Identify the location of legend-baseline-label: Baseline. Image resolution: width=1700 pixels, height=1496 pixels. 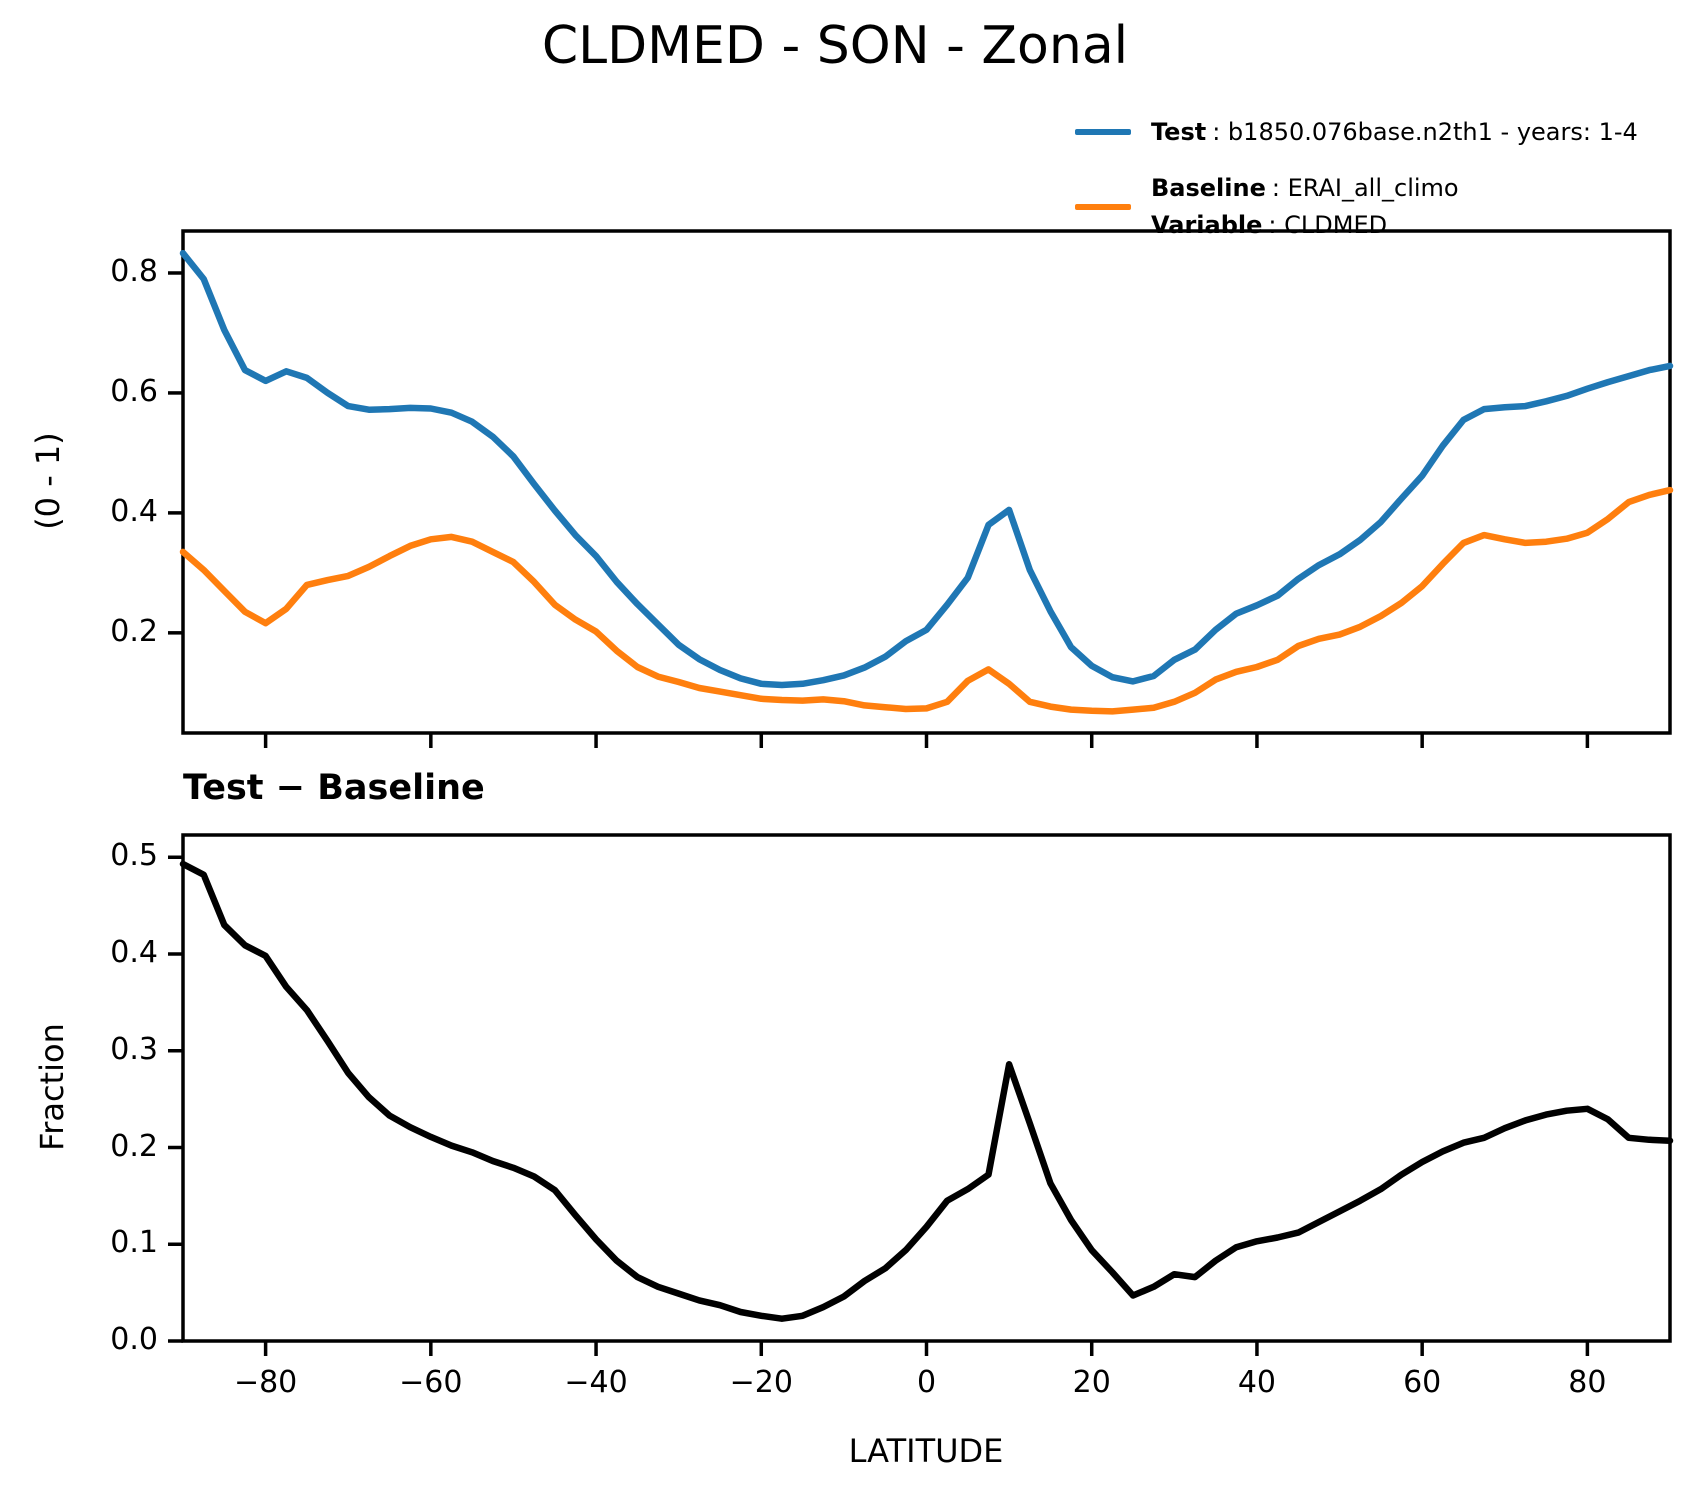
(1208, 188).